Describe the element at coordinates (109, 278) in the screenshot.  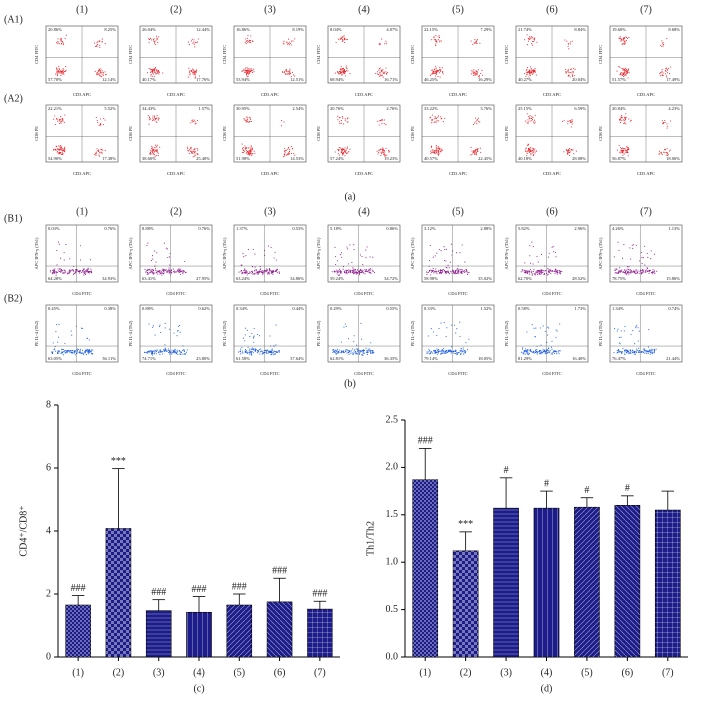
I see `quadrant-percent: 34.93%` at that location.